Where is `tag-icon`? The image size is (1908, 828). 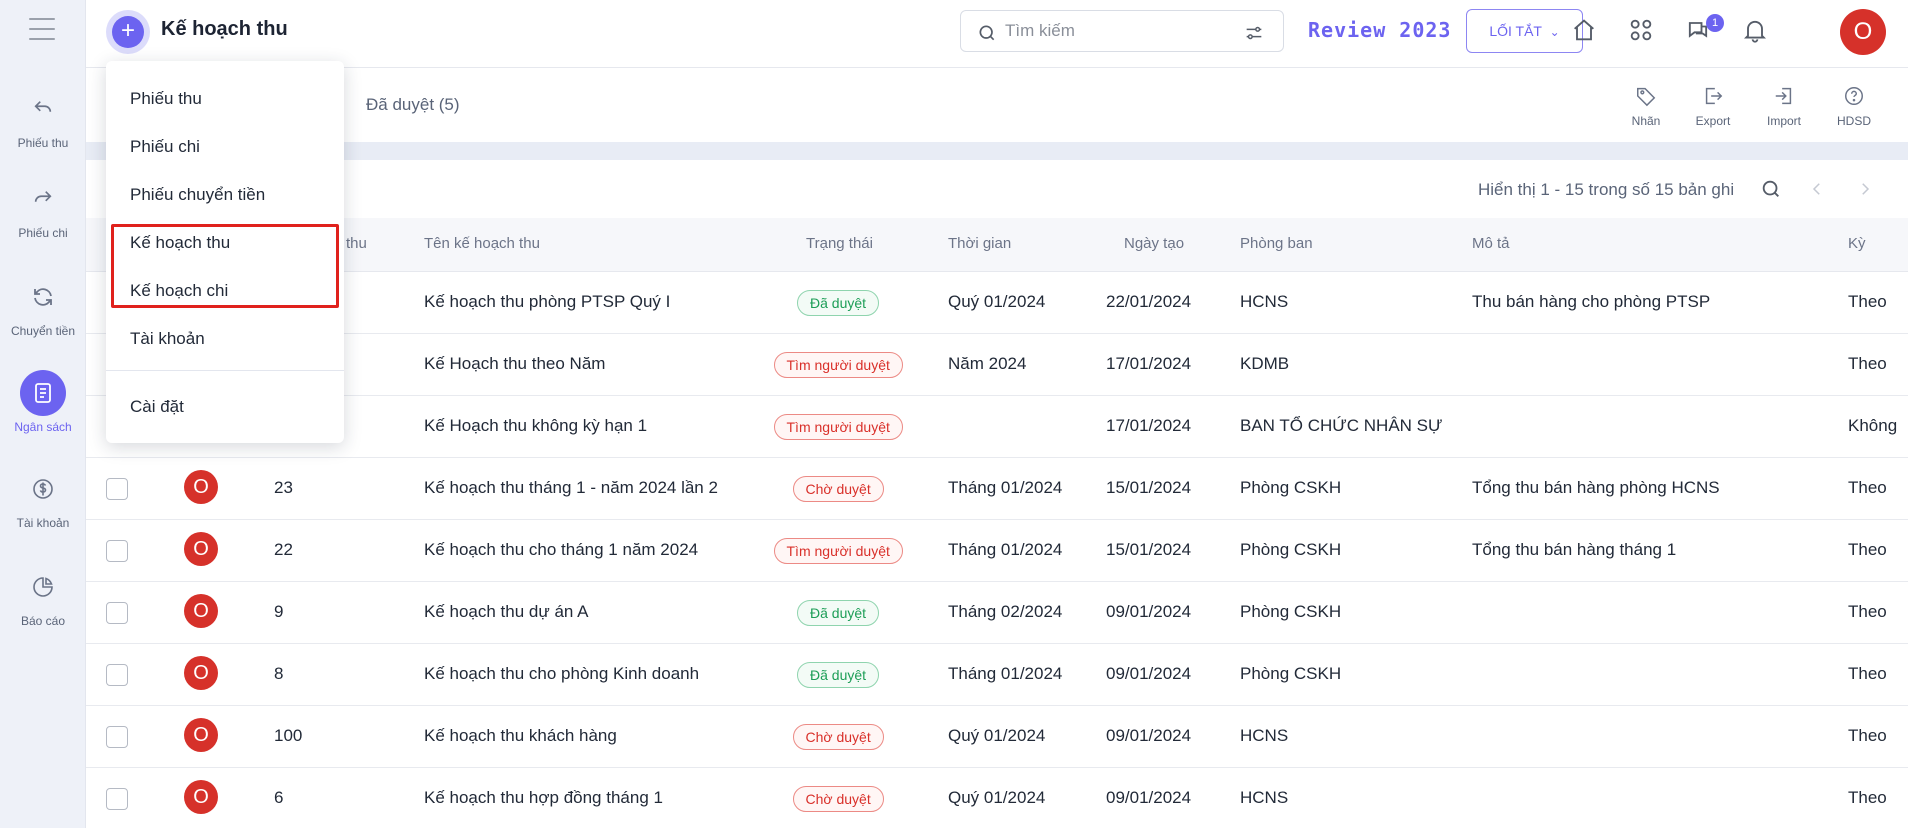
tag-icon is located at coordinates (1646, 96).